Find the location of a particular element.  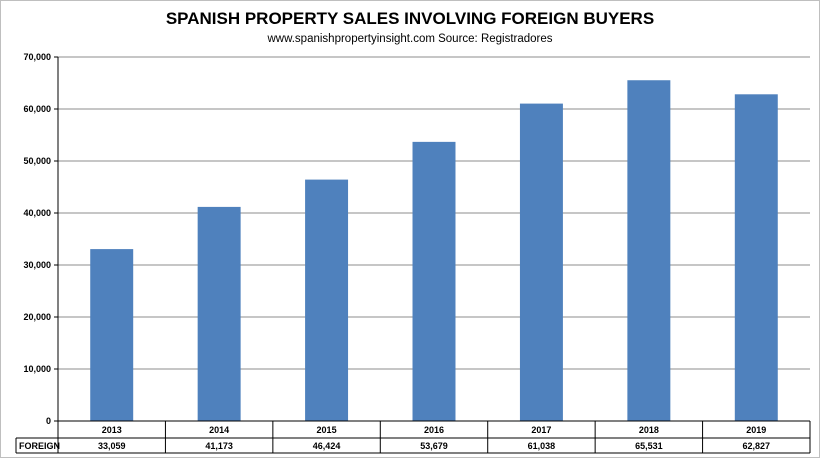

x-tick-label: 2016 is located at coordinates (434, 430).